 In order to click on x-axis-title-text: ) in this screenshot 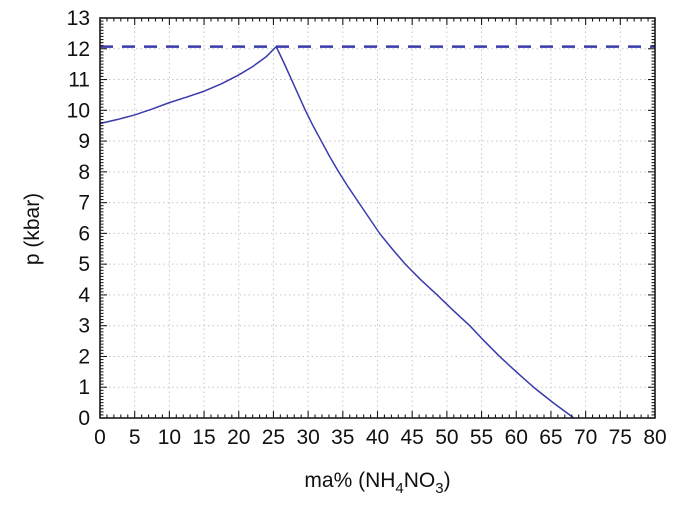, I will do `click(447, 480)`.